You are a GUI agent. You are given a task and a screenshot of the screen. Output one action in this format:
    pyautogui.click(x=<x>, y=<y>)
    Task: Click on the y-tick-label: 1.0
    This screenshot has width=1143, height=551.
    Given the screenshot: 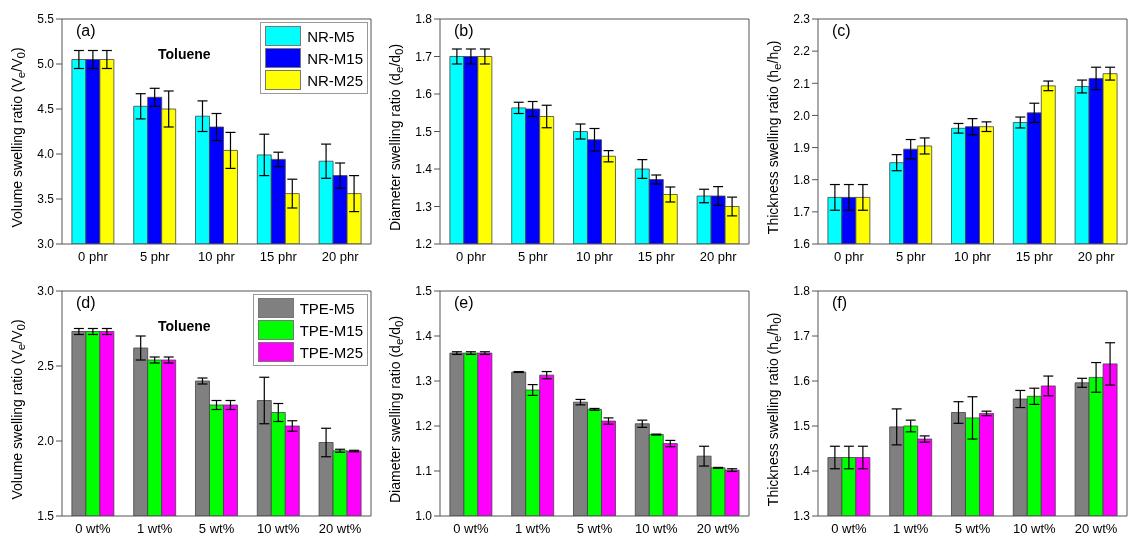 What is the action you would take?
    pyautogui.click(x=424, y=516)
    